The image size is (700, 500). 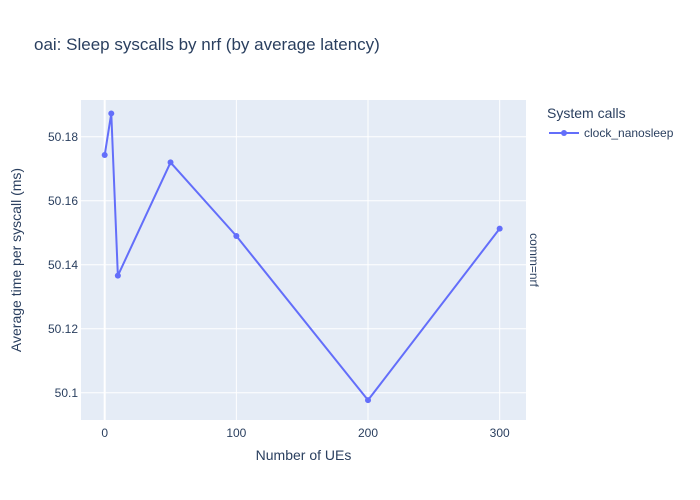 What do you see at coordinates (586, 113) in the screenshot?
I see `legend-title: System calls` at bounding box center [586, 113].